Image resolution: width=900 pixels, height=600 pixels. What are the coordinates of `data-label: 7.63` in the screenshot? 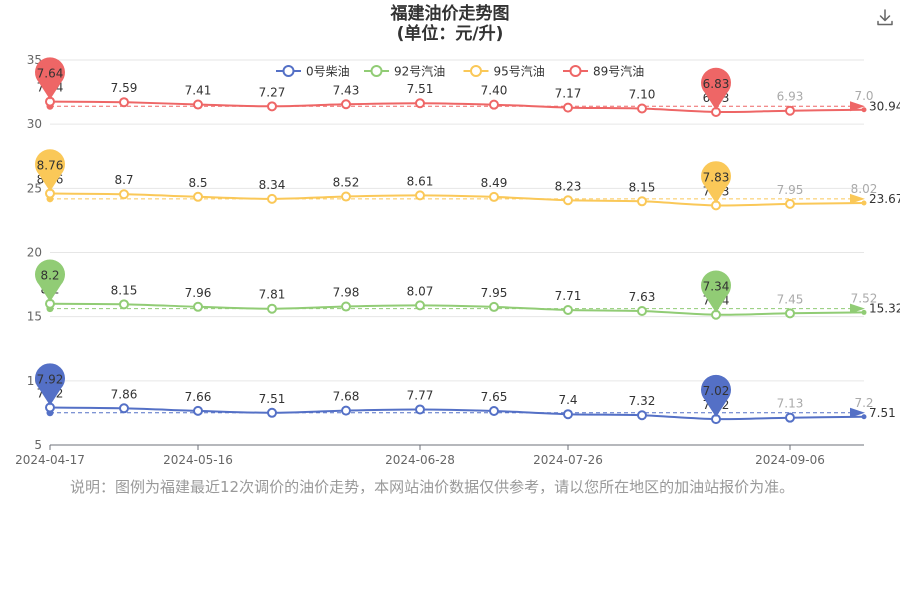 It's located at (642, 297).